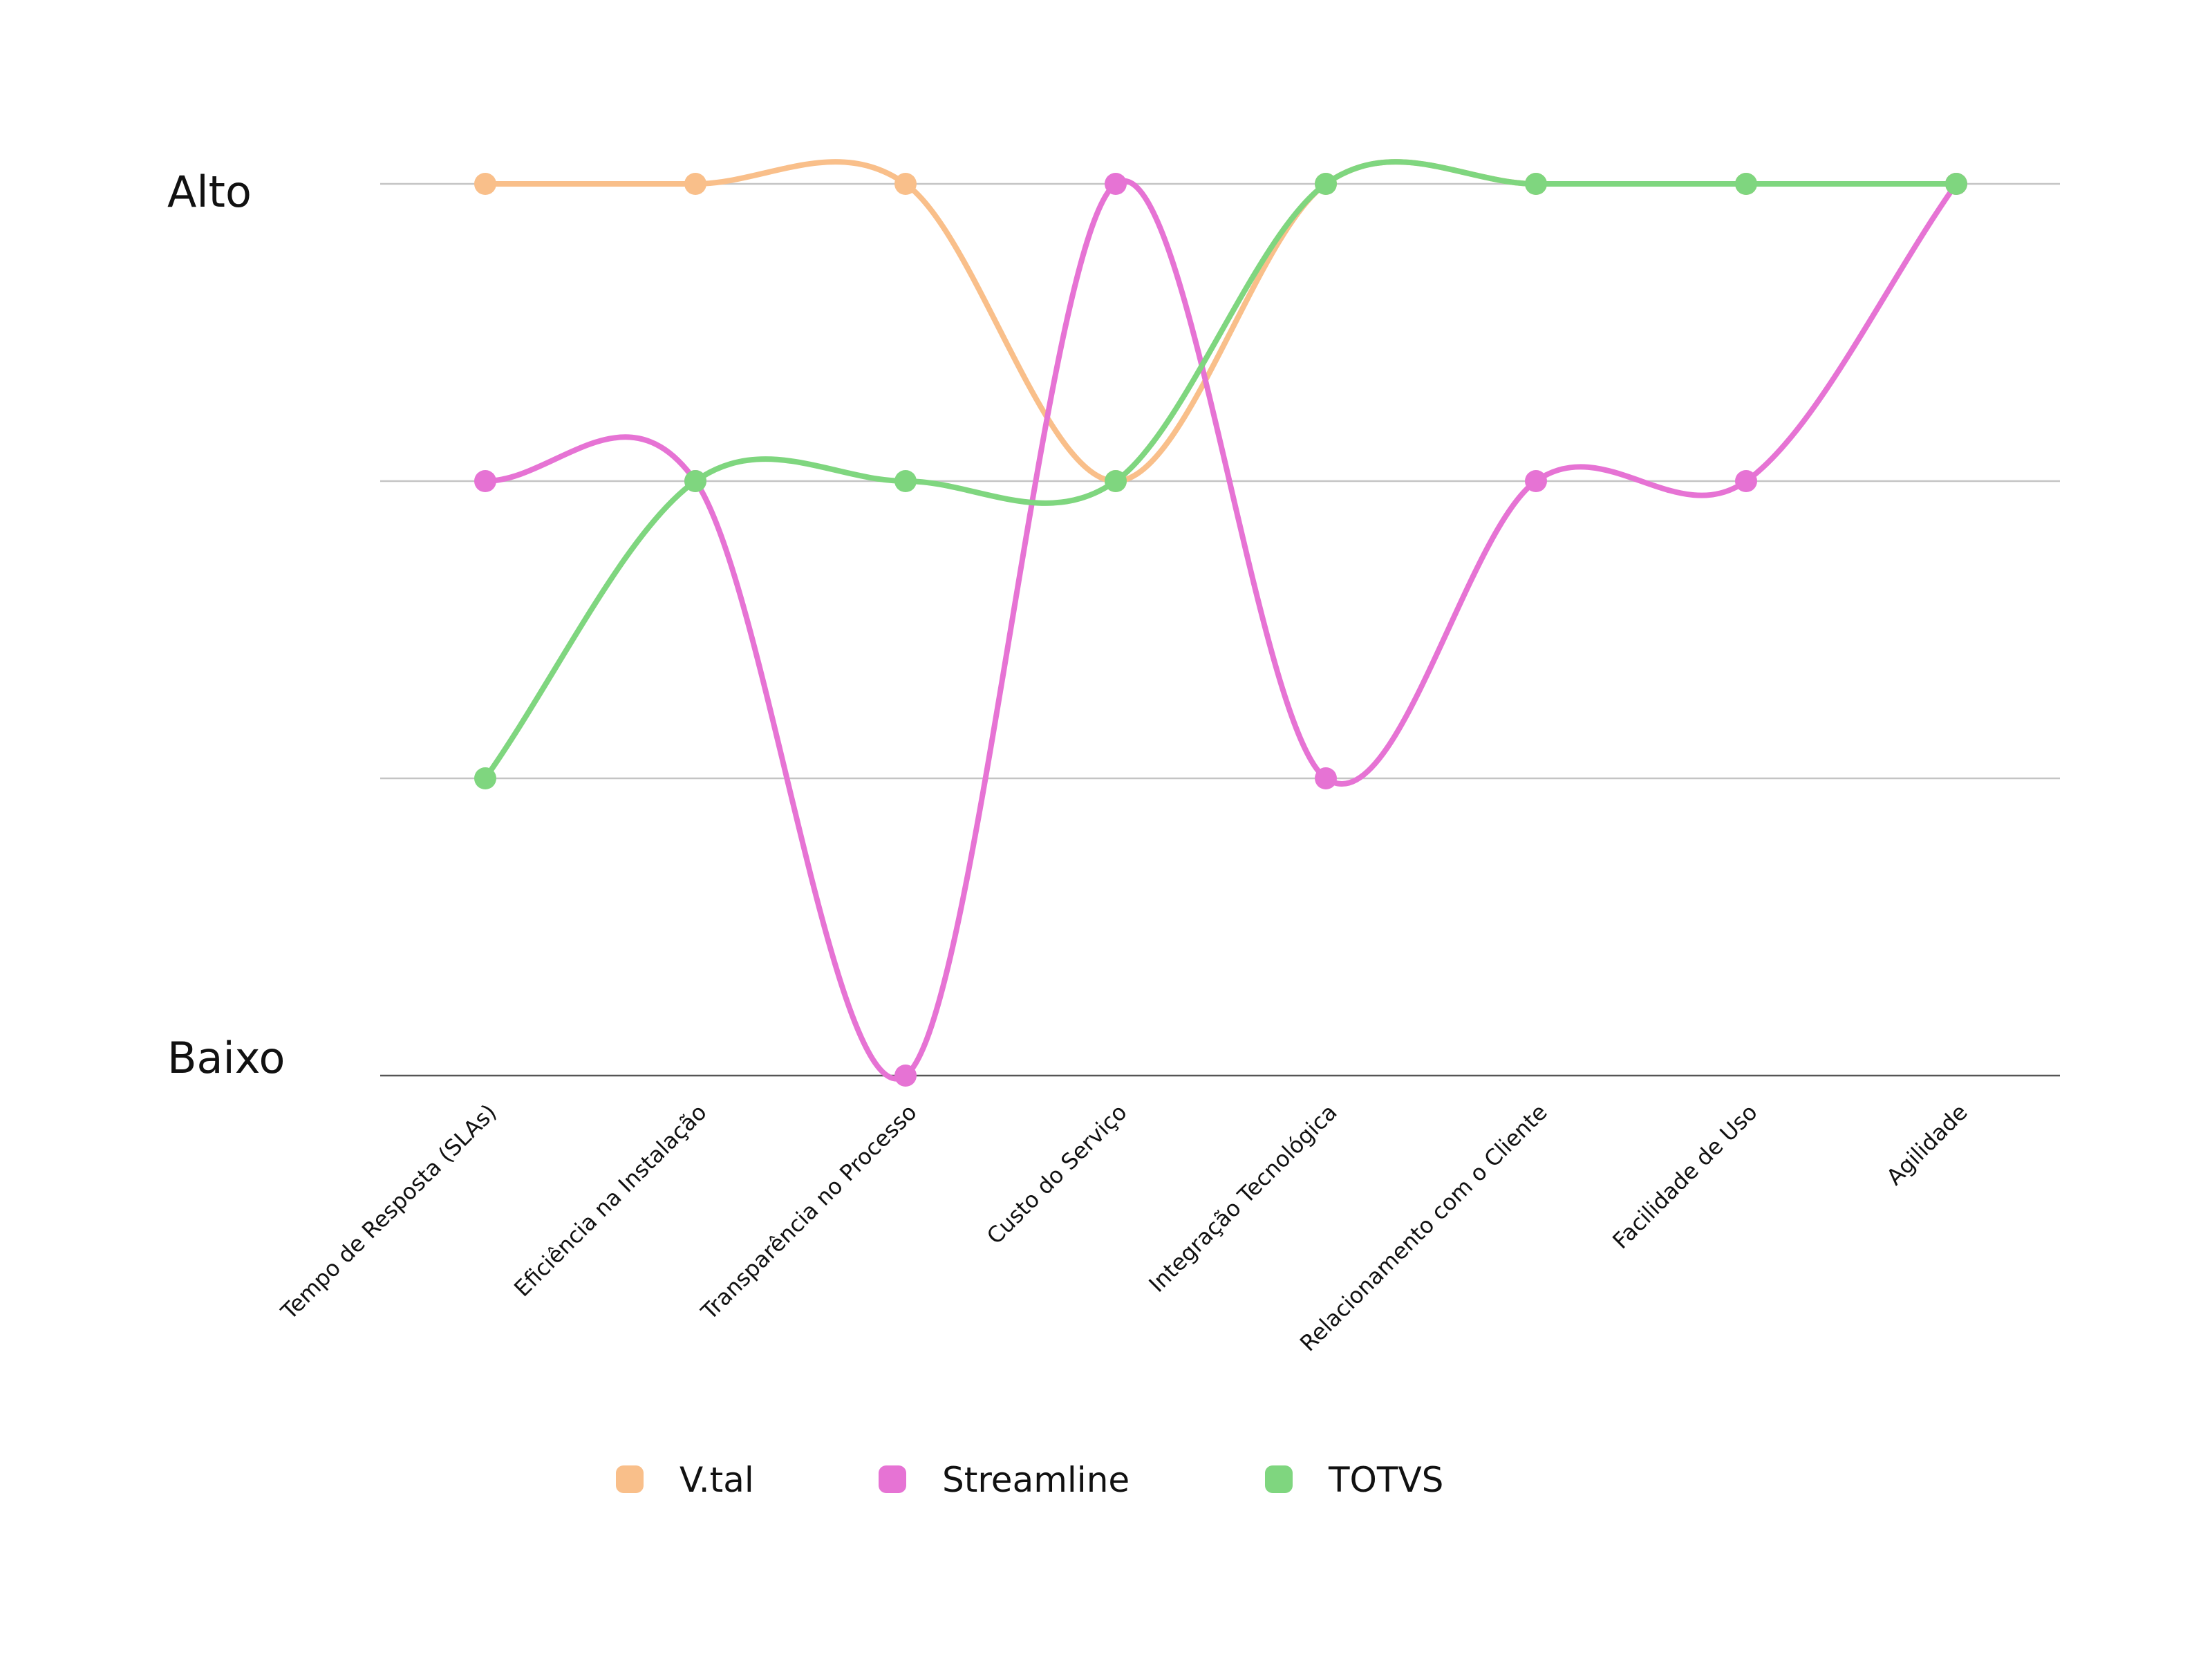  What do you see at coordinates (1036, 1480) in the screenshot?
I see `legend-label-streamline: Streamline` at bounding box center [1036, 1480].